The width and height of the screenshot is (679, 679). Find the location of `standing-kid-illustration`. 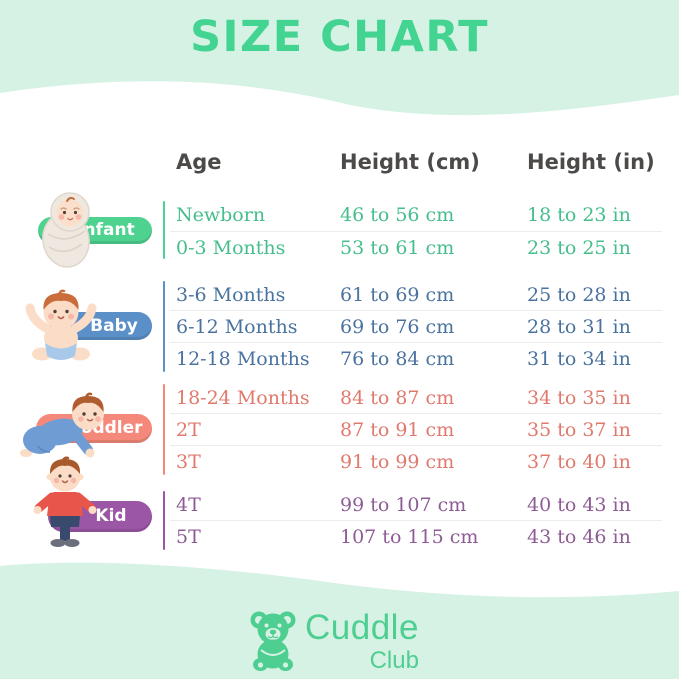

standing-kid-illustration is located at coordinates (65, 501).